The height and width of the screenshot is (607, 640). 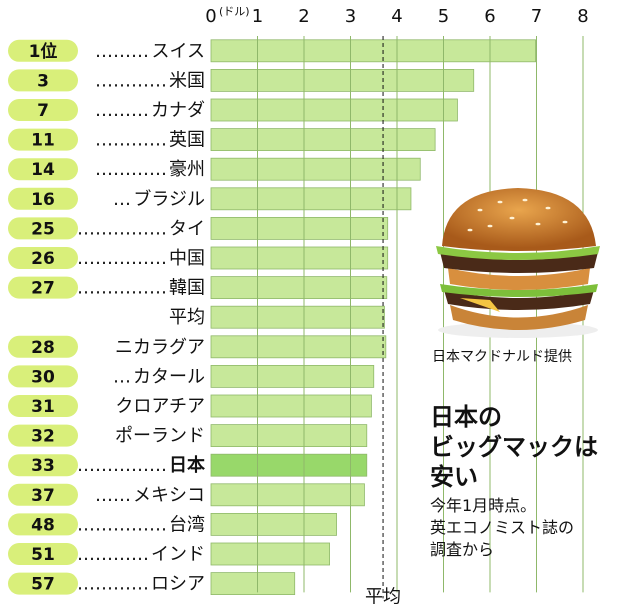 I want to click on country-label: ロシア, so click(x=178, y=584).